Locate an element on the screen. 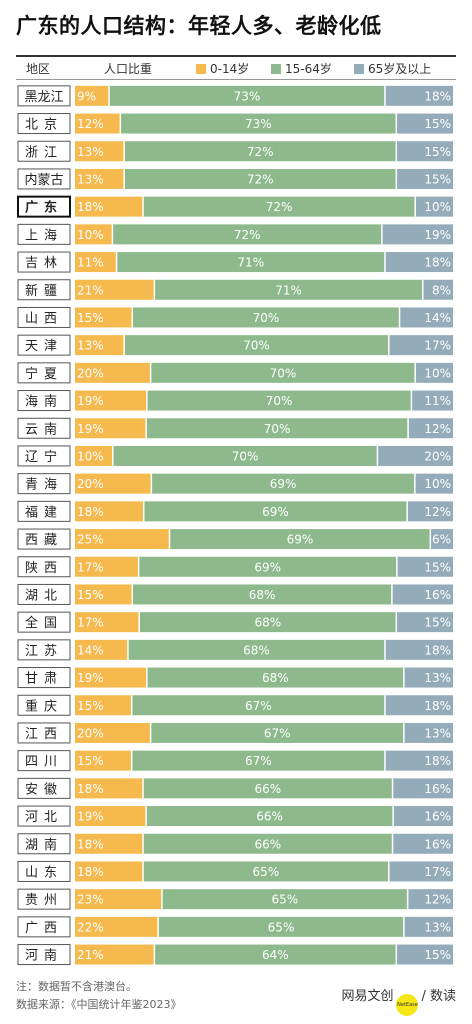  data-source: 数据来源：《中国统计年鉴2023》 is located at coordinates (99, 1004).